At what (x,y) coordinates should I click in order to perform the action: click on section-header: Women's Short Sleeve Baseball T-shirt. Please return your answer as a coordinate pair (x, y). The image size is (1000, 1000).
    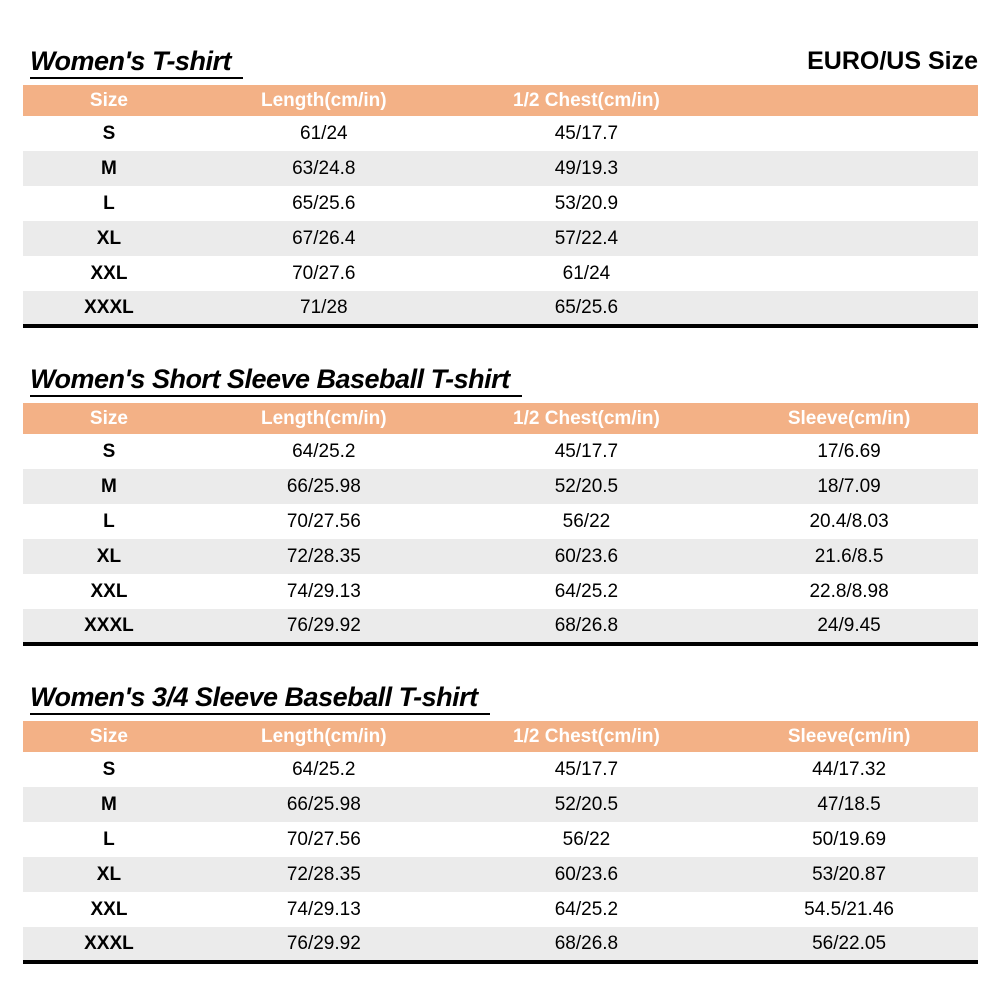
    Looking at the image, I should click on (500, 380).